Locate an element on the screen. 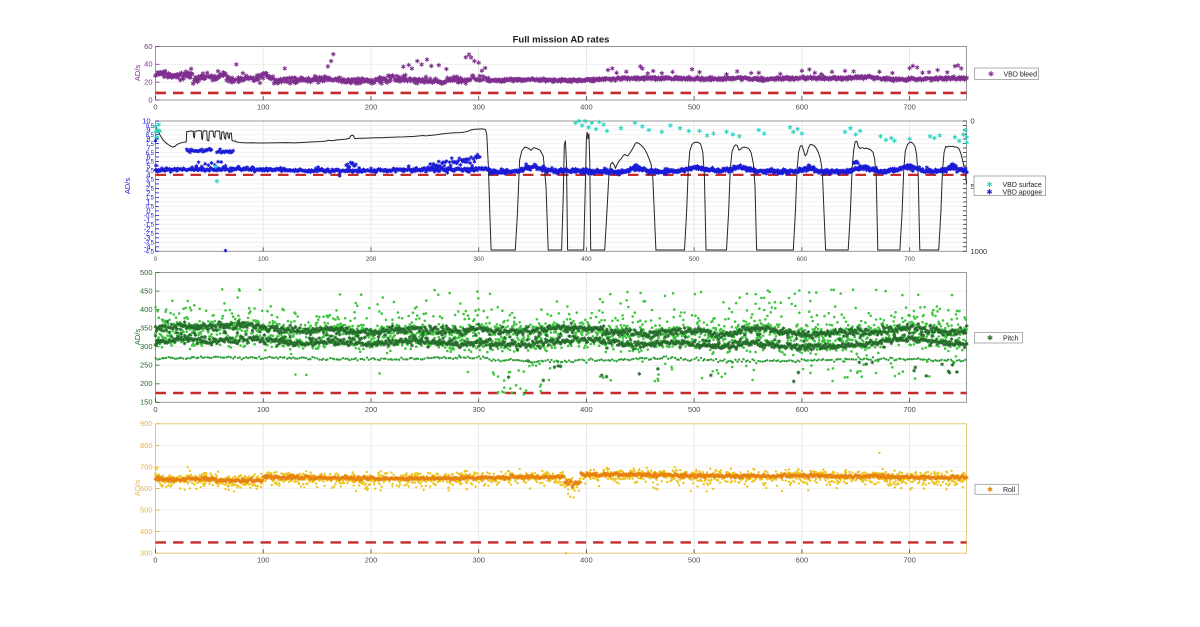  svg-text: -1.5 is located at coordinates (149, 226).